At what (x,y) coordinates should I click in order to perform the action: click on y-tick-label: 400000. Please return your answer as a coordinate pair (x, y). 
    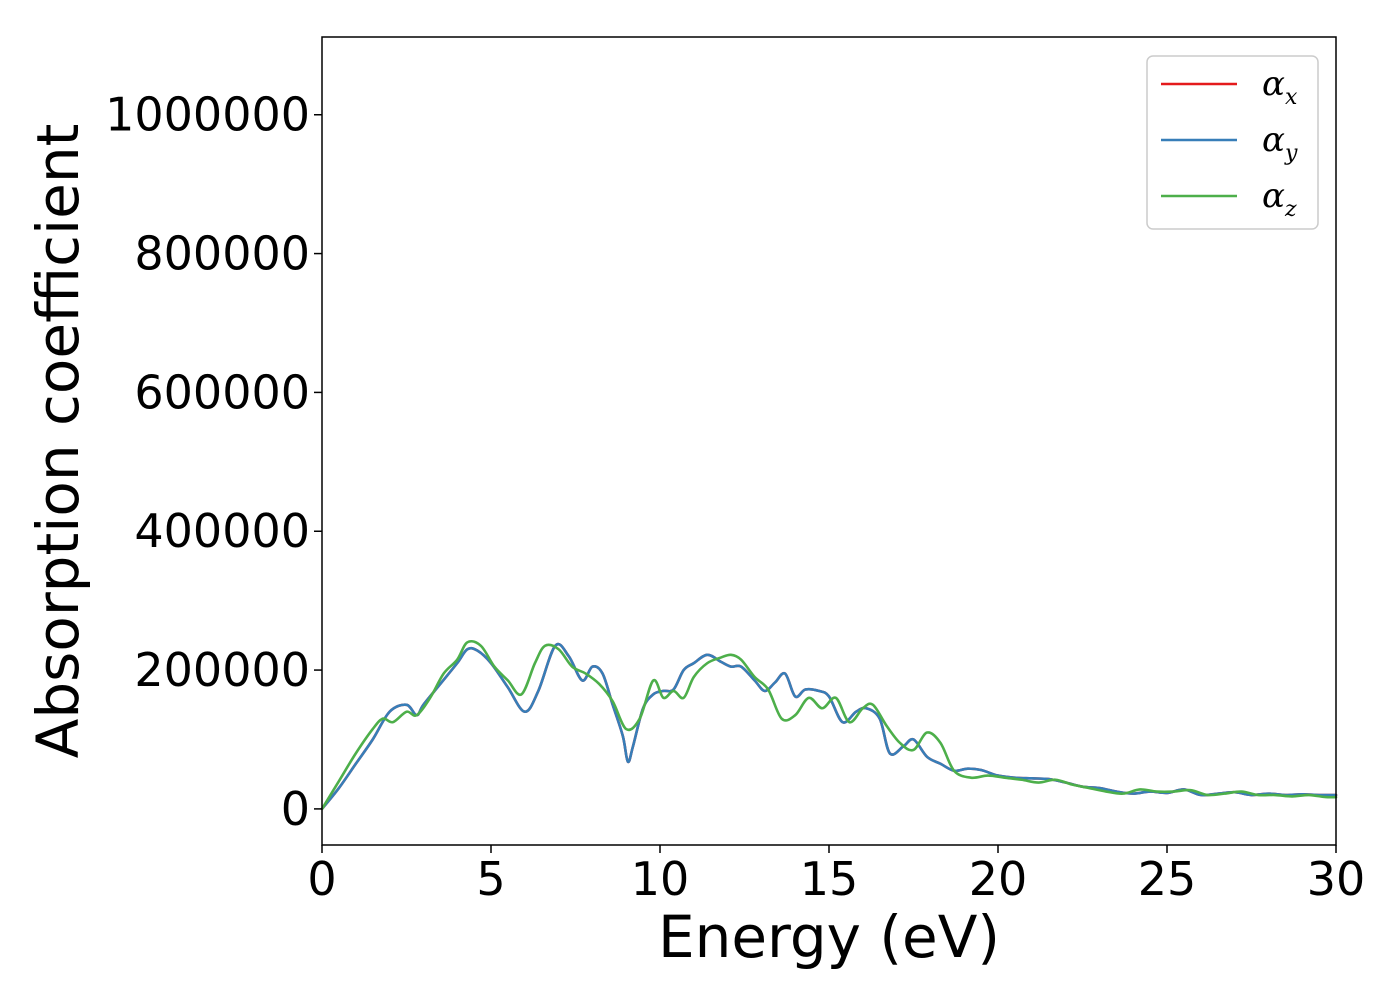
    Looking at the image, I should click on (222, 531).